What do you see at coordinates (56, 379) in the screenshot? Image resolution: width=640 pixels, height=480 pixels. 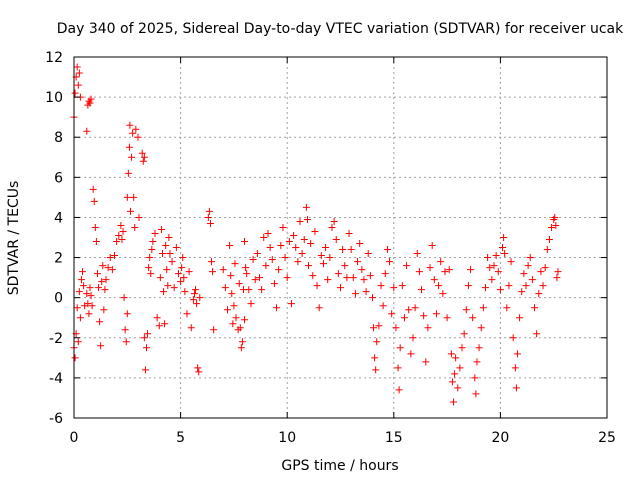 I see `y-tick-label: -4` at bounding box center [56, 379].